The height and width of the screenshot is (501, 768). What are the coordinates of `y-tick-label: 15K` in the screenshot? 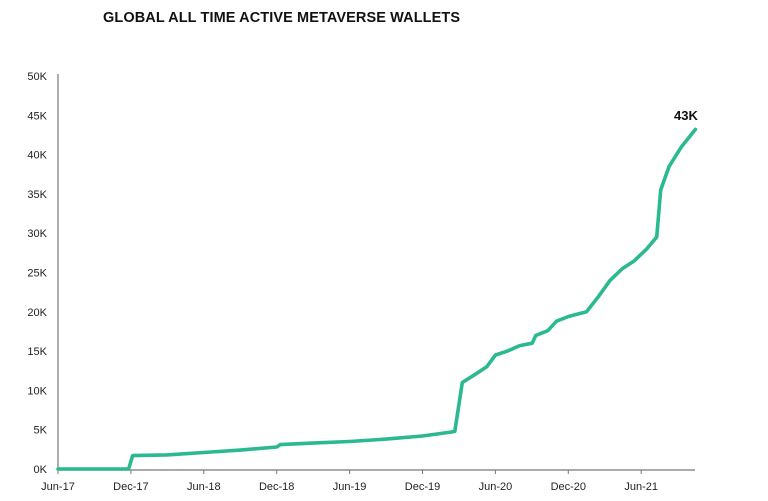 It's located at (37, 352).